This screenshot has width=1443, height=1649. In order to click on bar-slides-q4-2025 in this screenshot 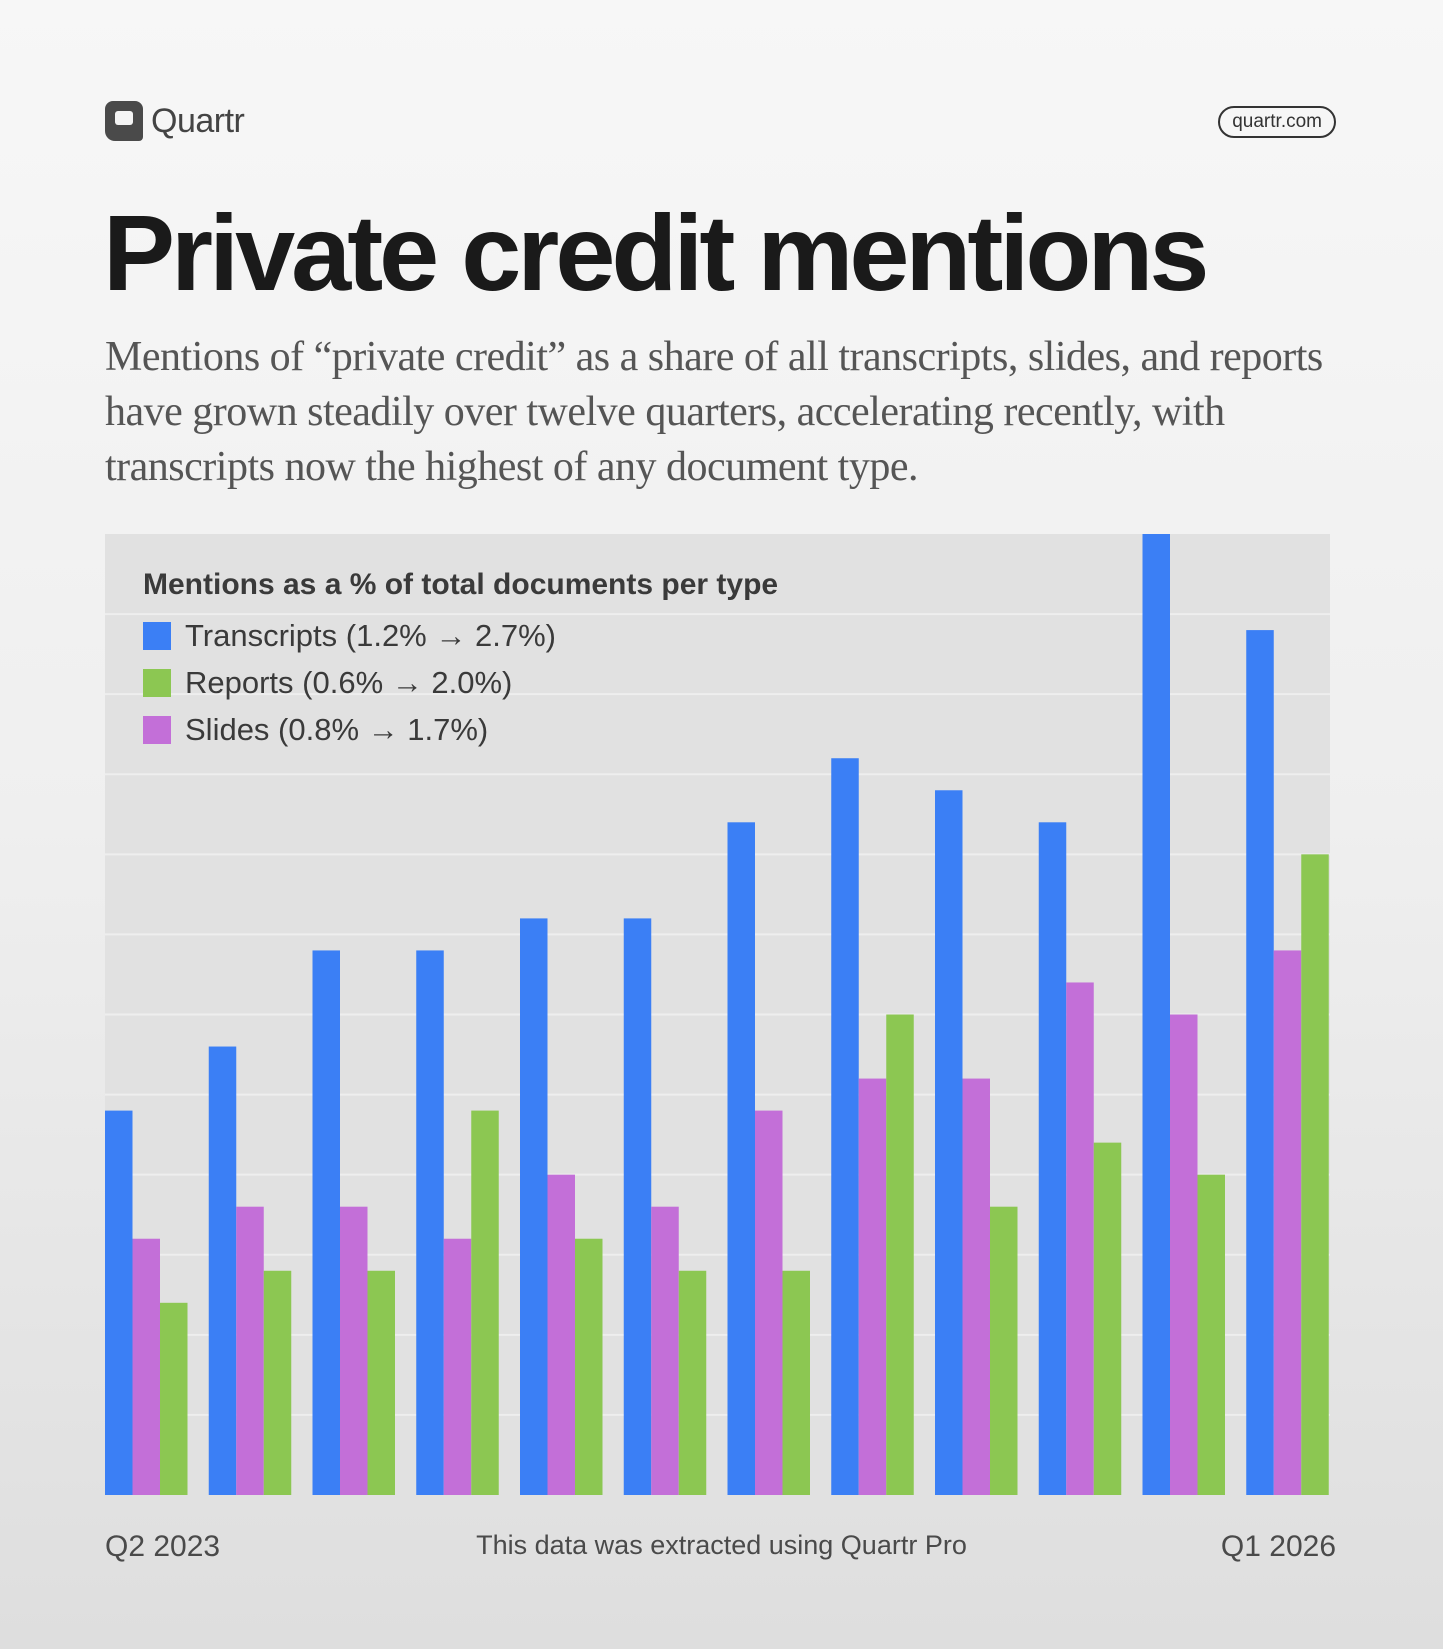, I will do `click(1184, 1254)`.